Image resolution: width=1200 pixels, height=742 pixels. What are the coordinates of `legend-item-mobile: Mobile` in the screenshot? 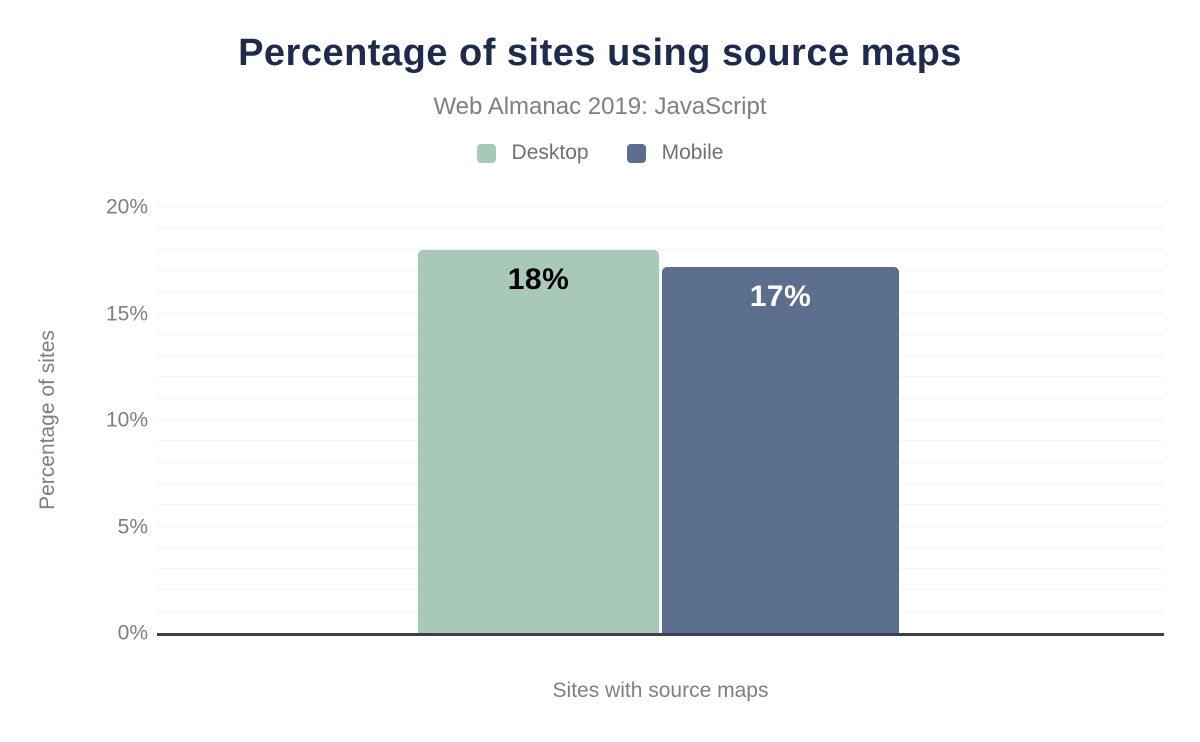 It's located at (675, 153).